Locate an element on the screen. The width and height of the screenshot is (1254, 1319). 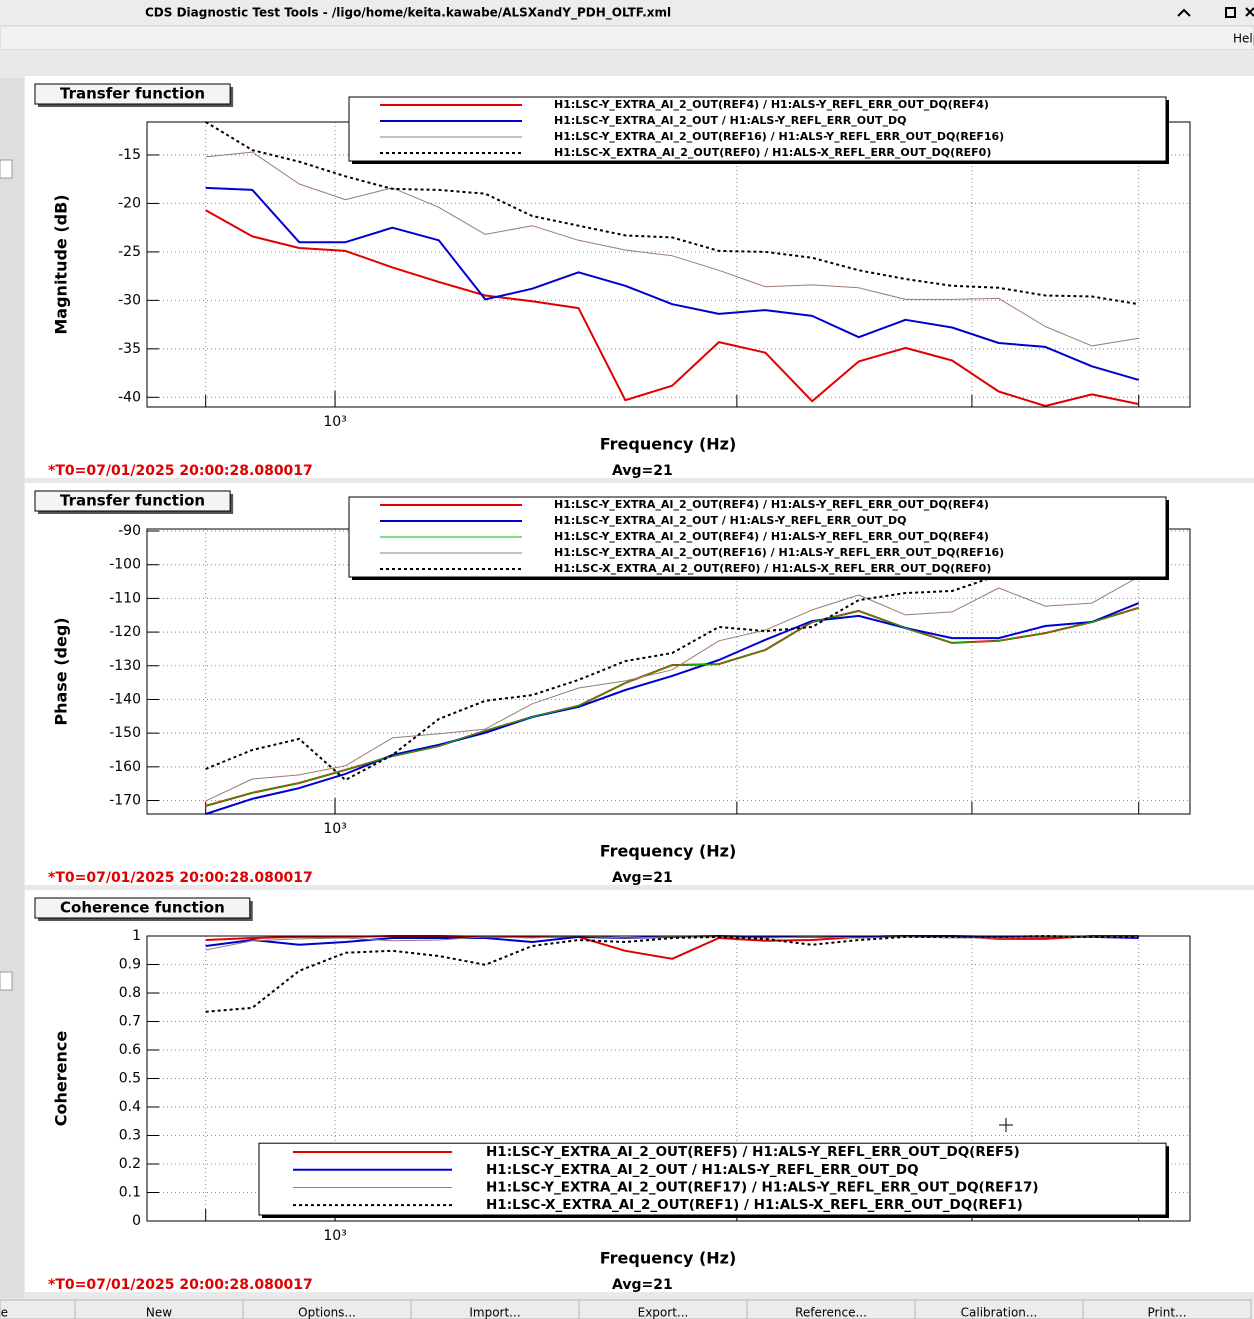
y-axis-label: Magnitude (dB) is located at coordinates (61, 264).